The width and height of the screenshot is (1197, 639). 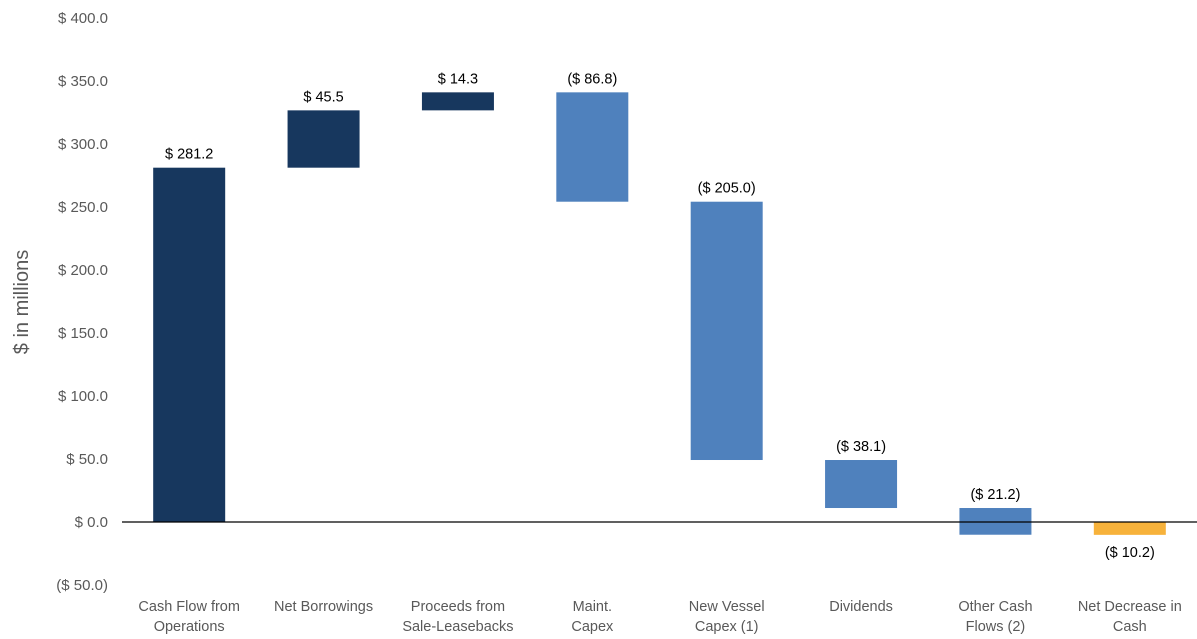 What do you see at coordinates (83, 144) in the screenshot?
I see `y-tick-label: $ 300.0` at bounding box center [83, 144].